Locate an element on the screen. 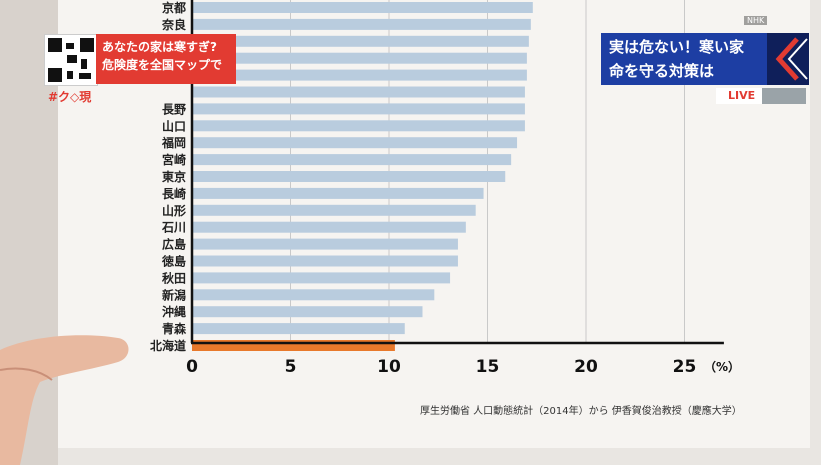 This screenshot has width=821, height=465. category-label: 新潟 is located at coordinates (174, 294).